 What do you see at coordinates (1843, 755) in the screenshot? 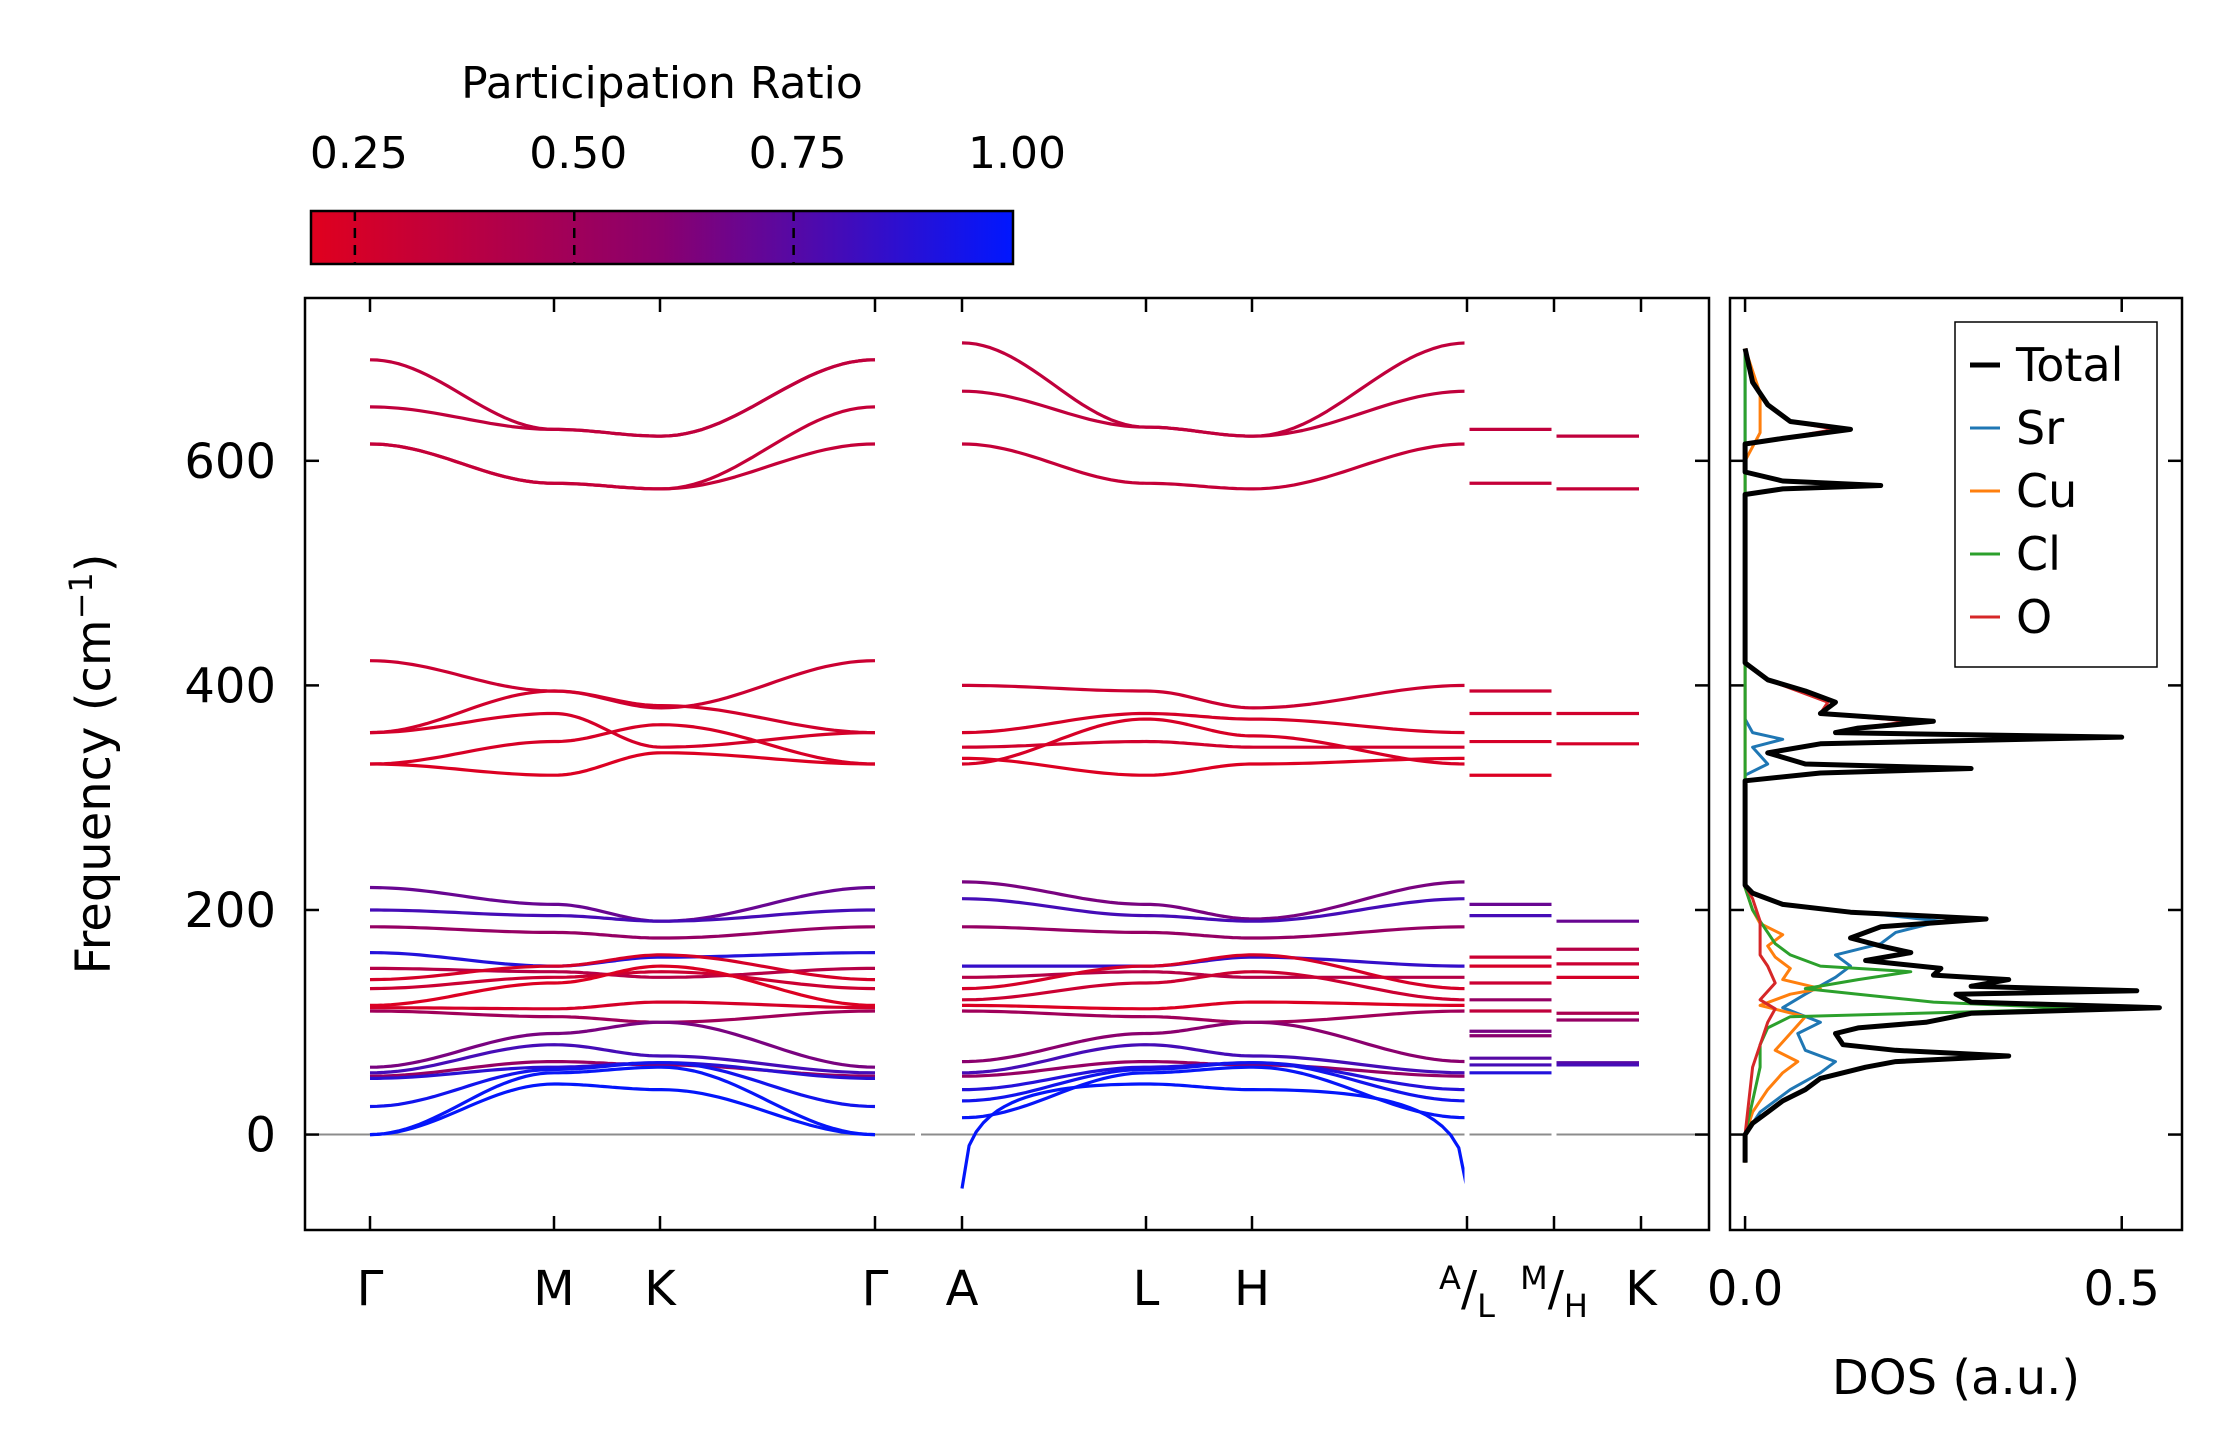
I see `dos-series-sr` at bounding box center [1843, 755].